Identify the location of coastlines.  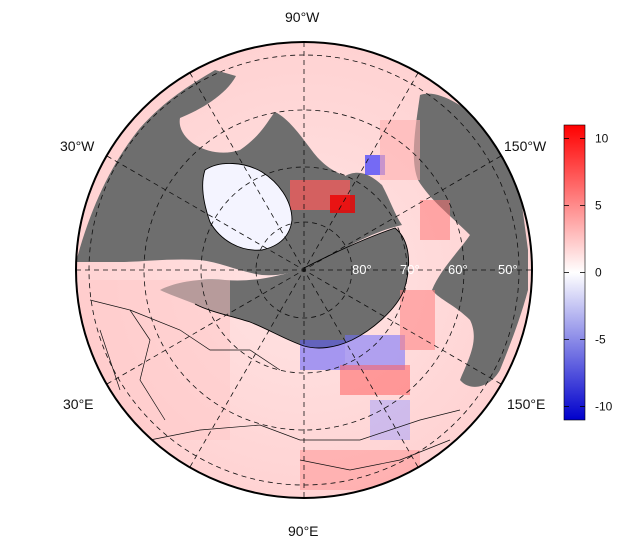
(302, 256).